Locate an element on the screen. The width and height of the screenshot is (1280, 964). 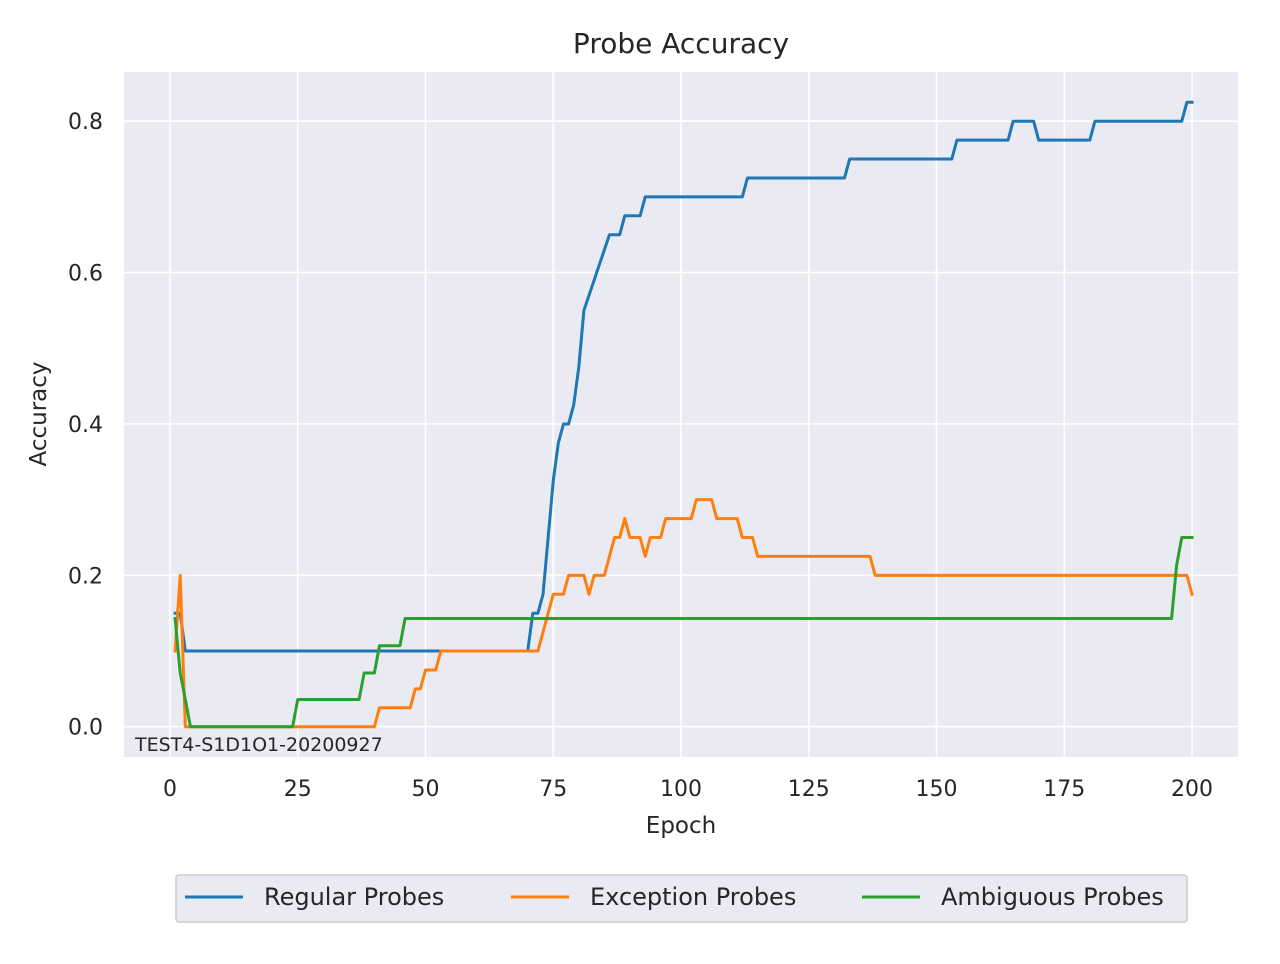
y-tick-label-1: 0.2 is located at coordinates (85, 576).